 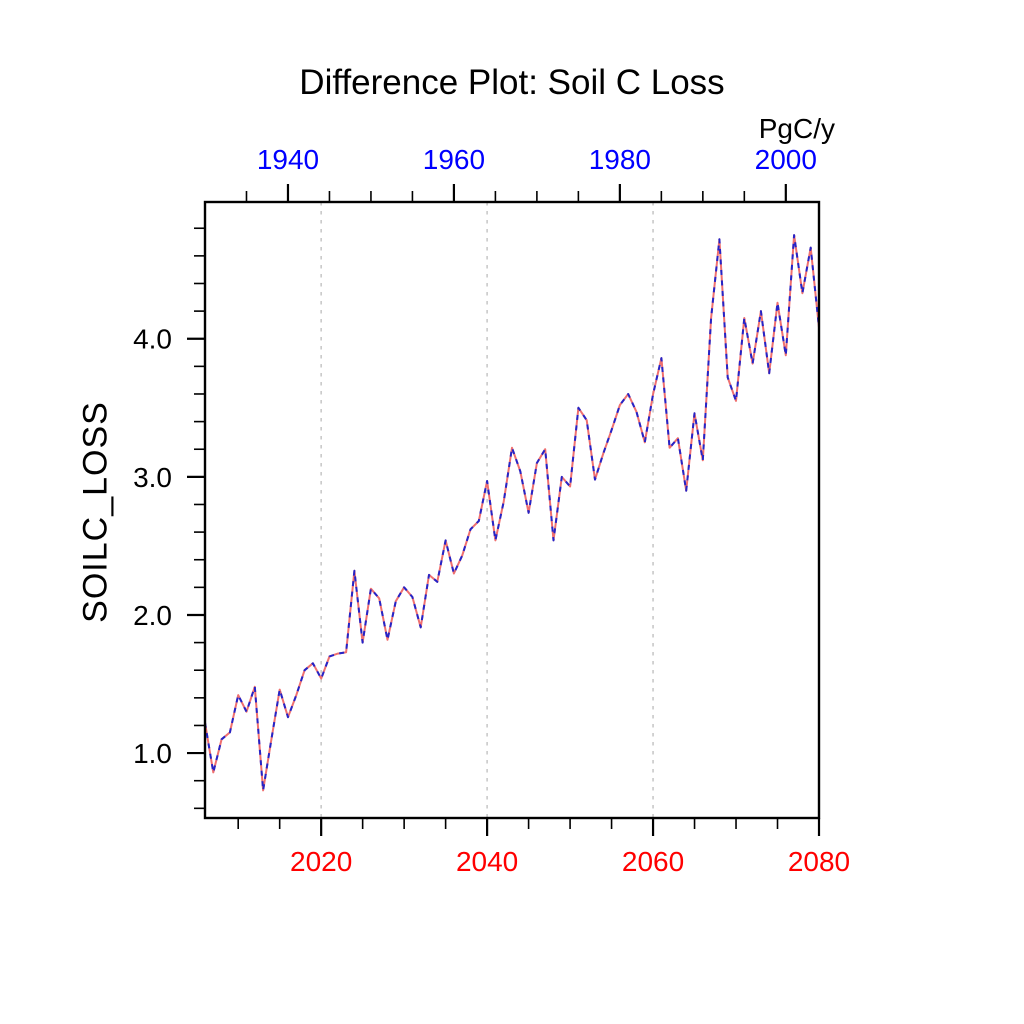 I want to click on left-tick-label: 3.0, so click(x=152, y=477).